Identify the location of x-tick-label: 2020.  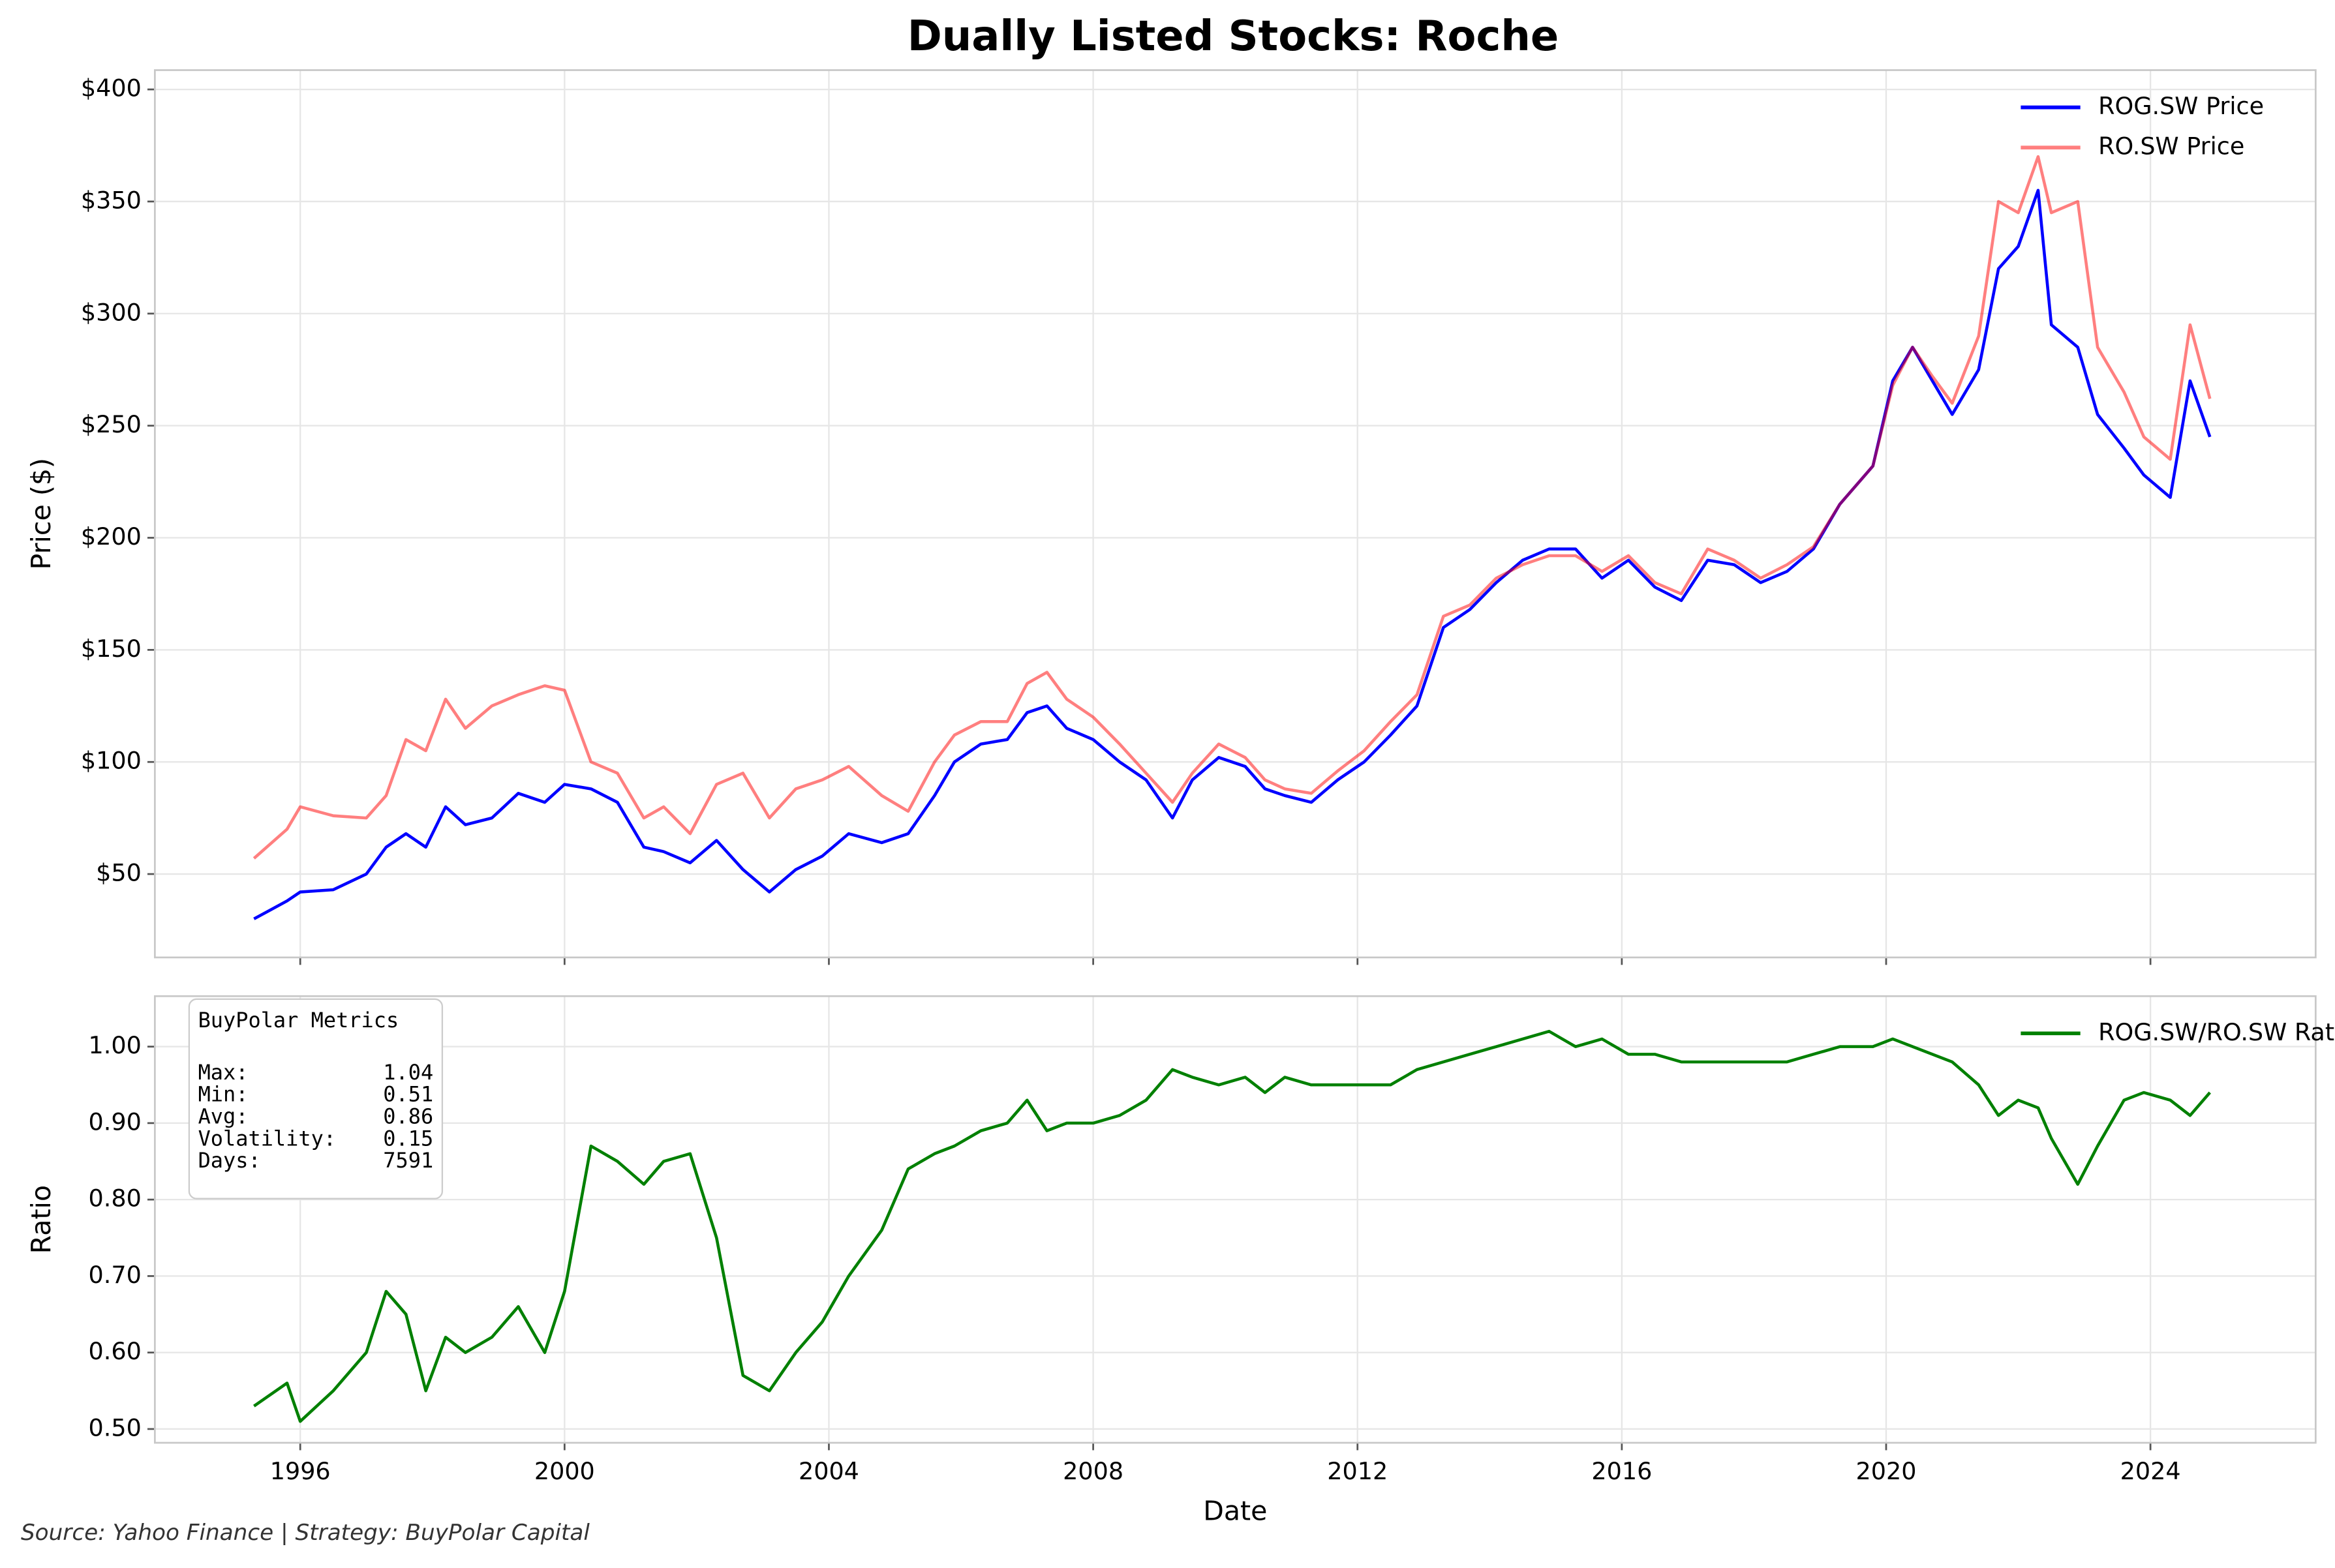
(1887, 1471).